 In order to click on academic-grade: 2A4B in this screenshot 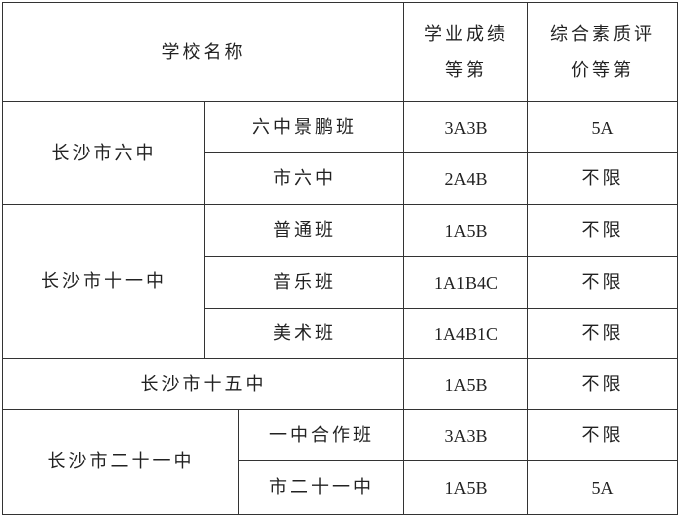, I will do `click(466, 179)`.